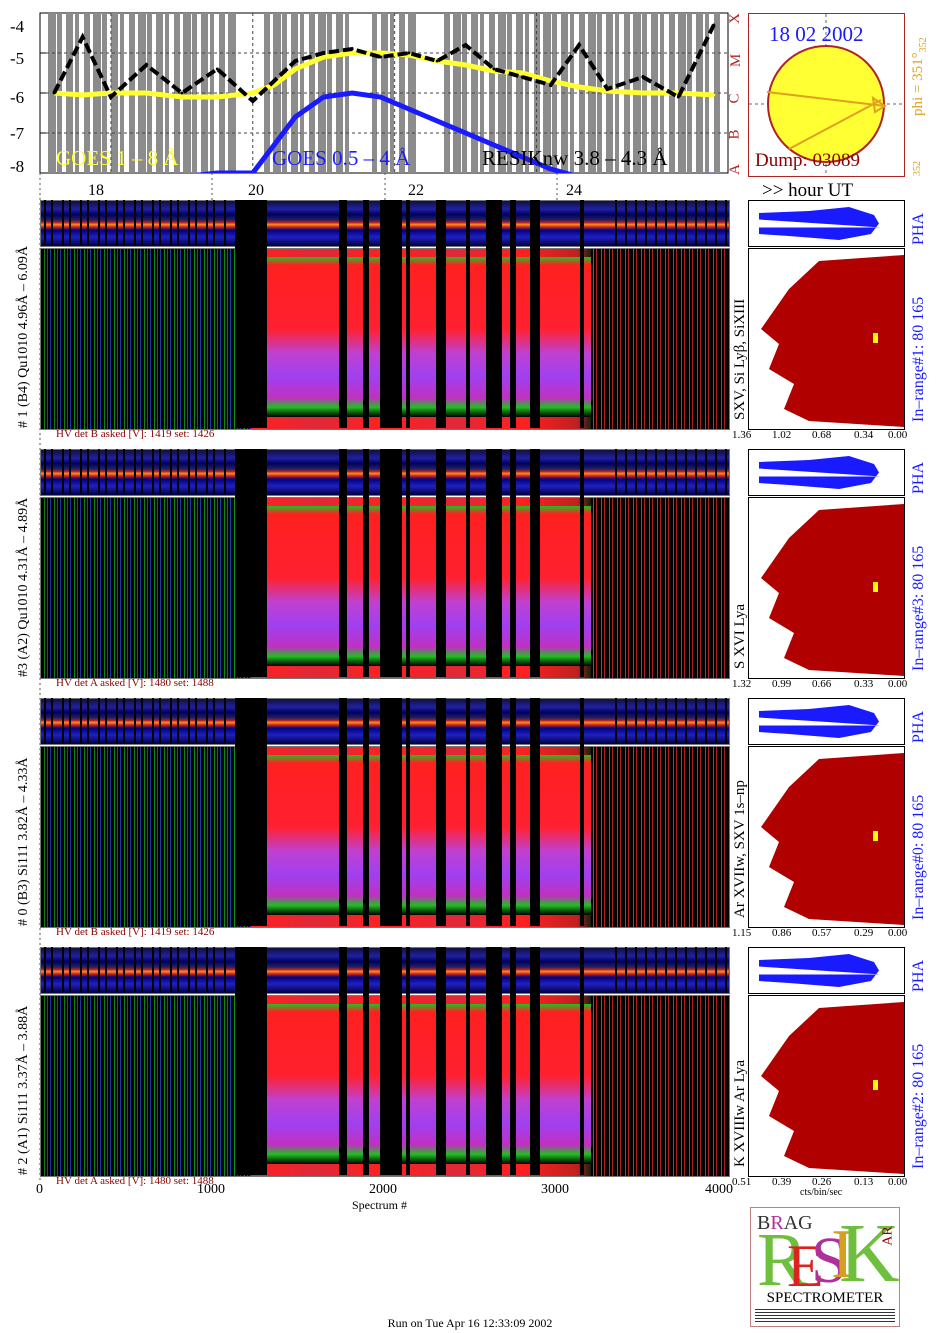 The width and height of the screenshot is (940, 1333). Describe the element at coordinates (808, 190) in the screenshot. I see `hour-axis-label: >> hour UT` at that location.